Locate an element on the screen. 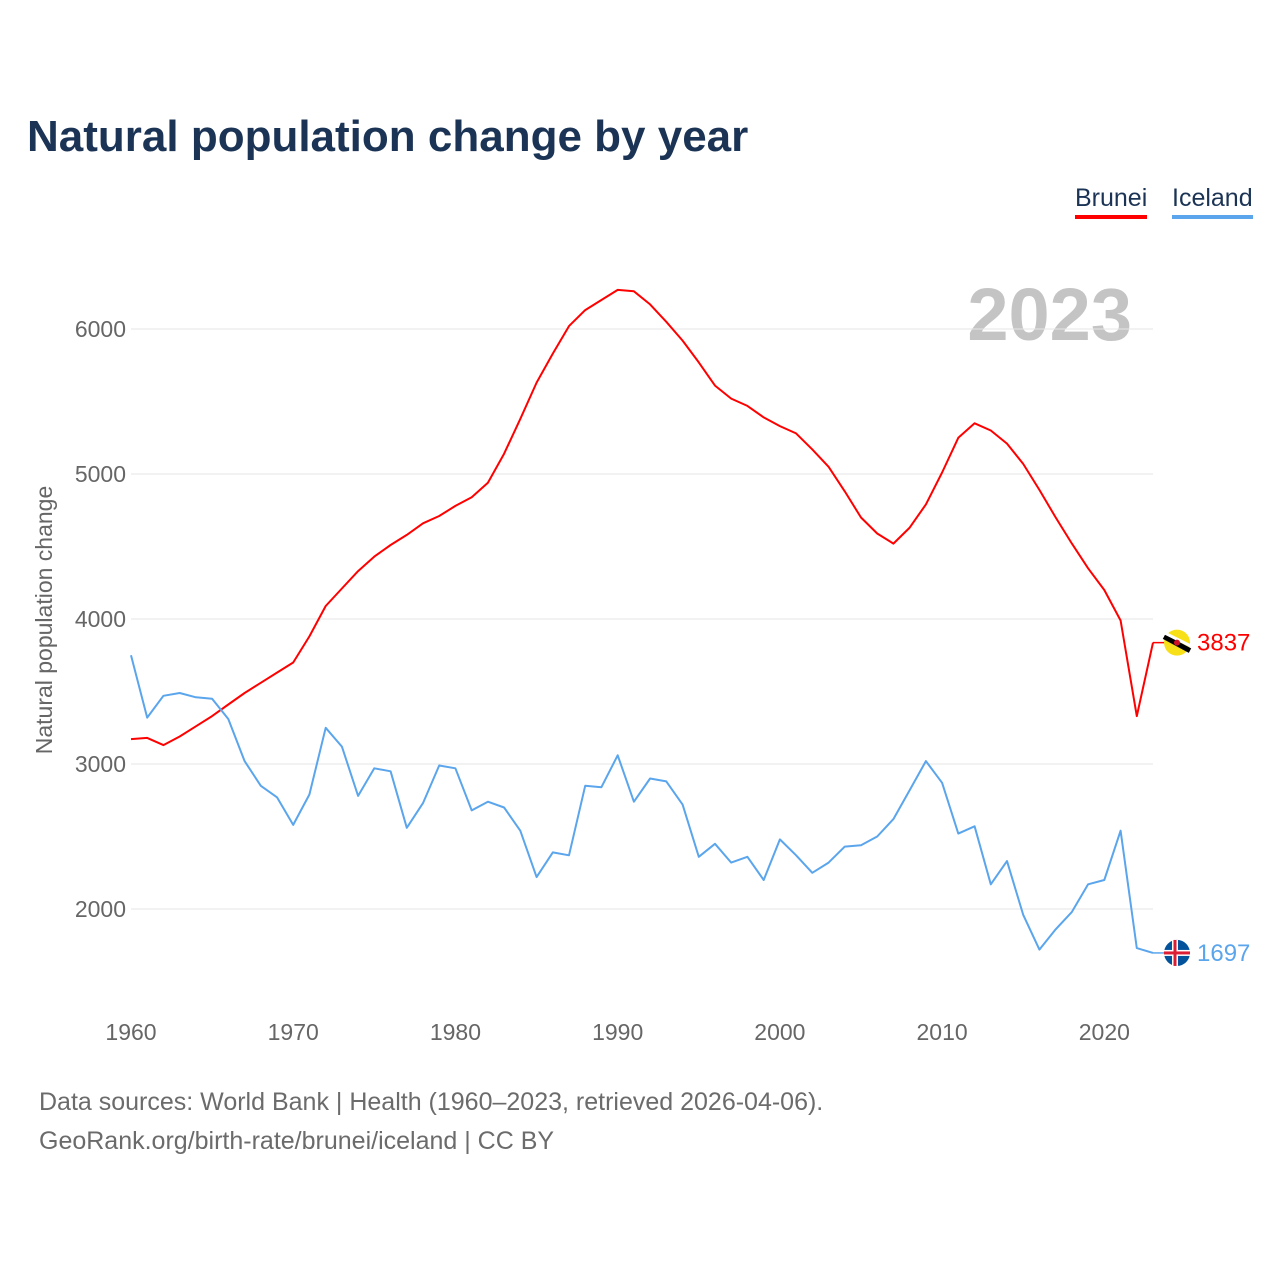 This screenshot has height=1280, width=1280. x-tick-label: 2010 is located at coordinates (942, 1032).